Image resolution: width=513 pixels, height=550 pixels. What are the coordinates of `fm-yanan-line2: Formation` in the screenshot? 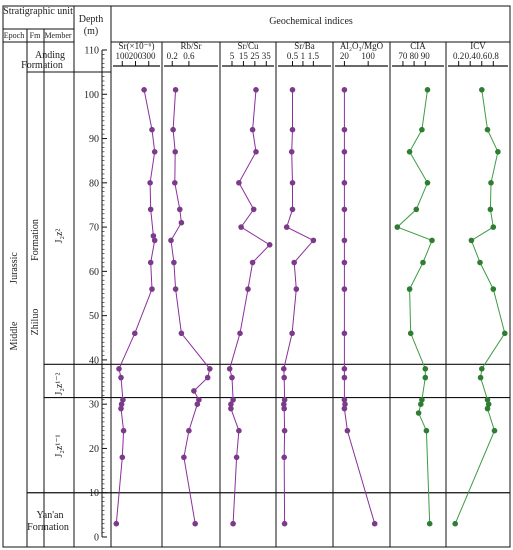 It's located at (48, 527).